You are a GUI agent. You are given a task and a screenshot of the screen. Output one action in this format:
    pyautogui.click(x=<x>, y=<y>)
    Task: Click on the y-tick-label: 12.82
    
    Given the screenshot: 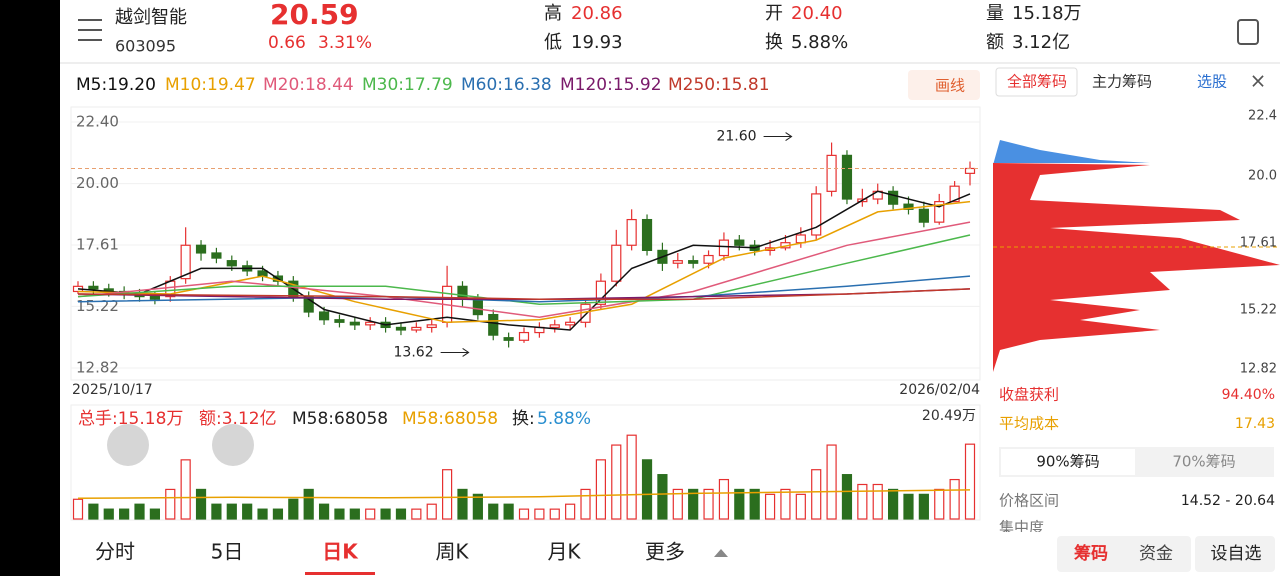 What is the action you would take?
    pyautogui.click(x=97, y=368)
    